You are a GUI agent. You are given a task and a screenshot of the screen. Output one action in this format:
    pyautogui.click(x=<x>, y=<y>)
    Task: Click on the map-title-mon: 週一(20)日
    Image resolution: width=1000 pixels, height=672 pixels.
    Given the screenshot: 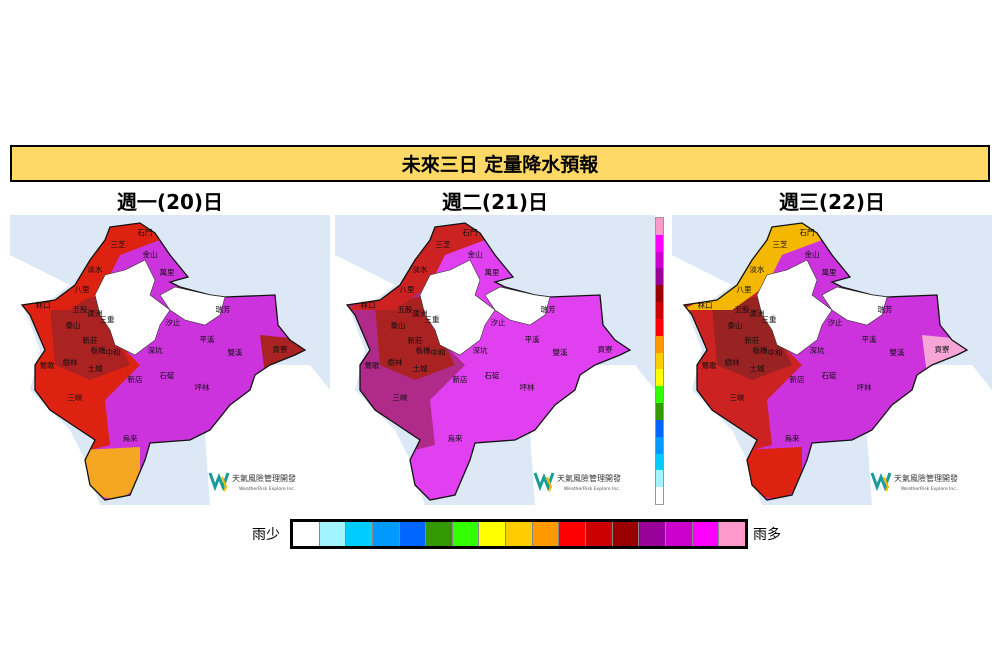 What is the action you would take?
    pyautogui.click(x=170, y=202)
    